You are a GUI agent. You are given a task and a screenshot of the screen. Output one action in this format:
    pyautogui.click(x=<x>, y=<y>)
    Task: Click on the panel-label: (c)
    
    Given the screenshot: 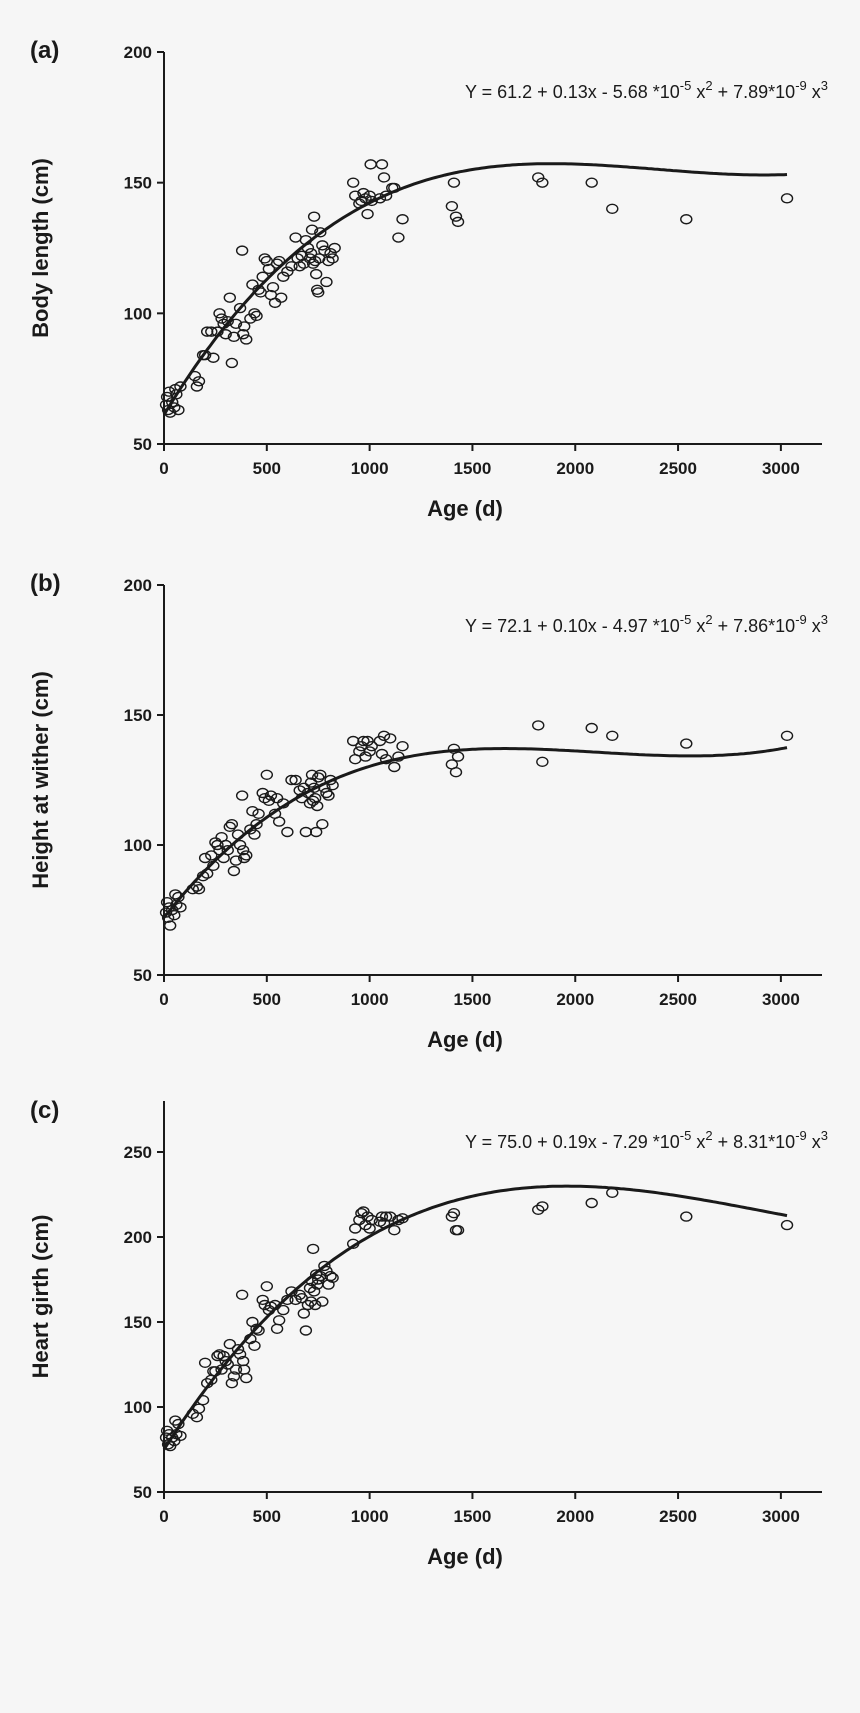 What is the action you would take?
    pyautogui.click(x=44, y=1110)
    